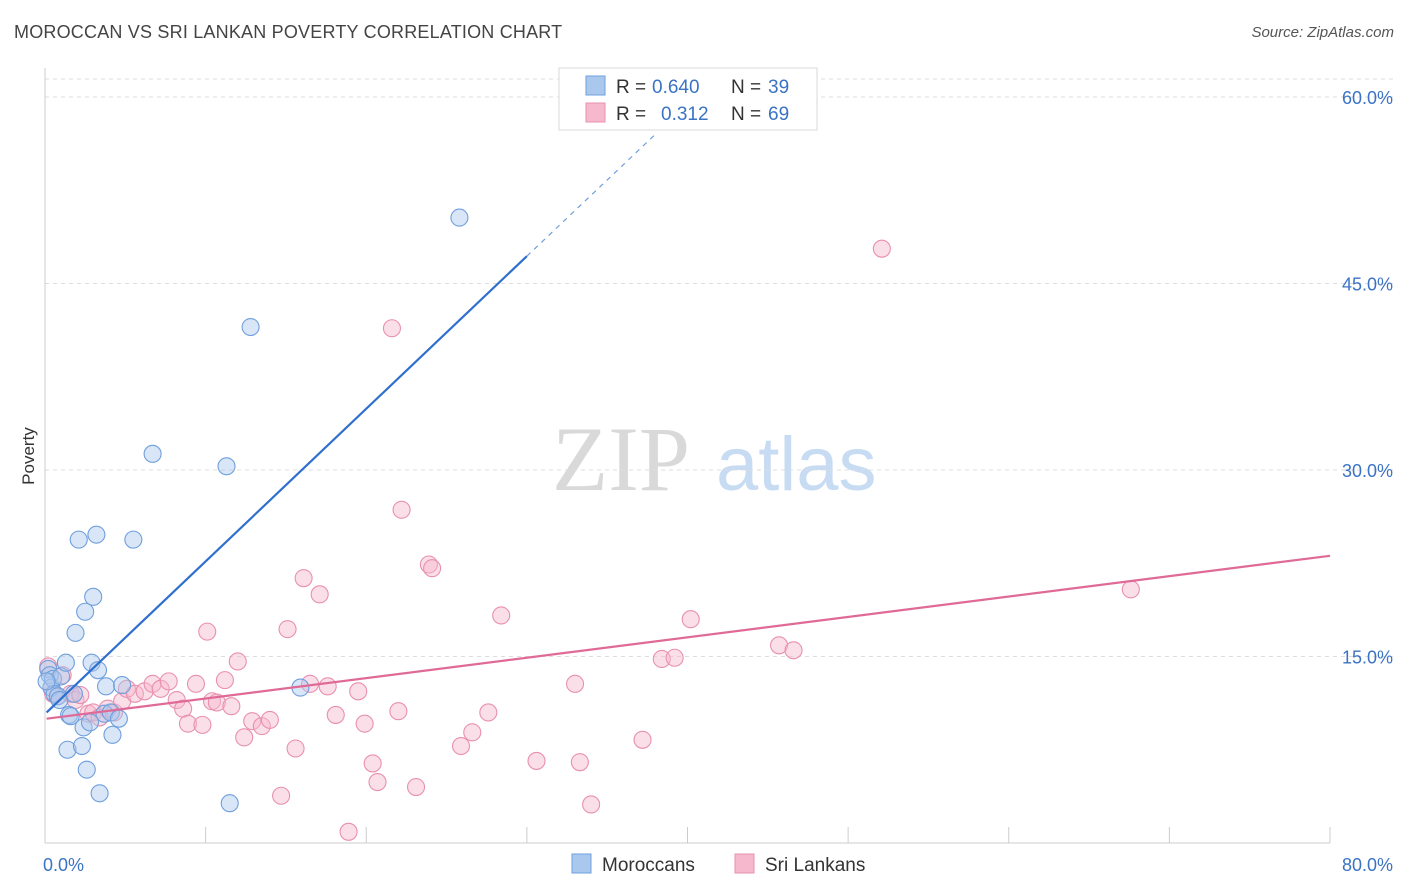  Describe the element at coordinates (63, 865) in the screenshot. I see `x-tick-label-start: 0.0%` at that location.